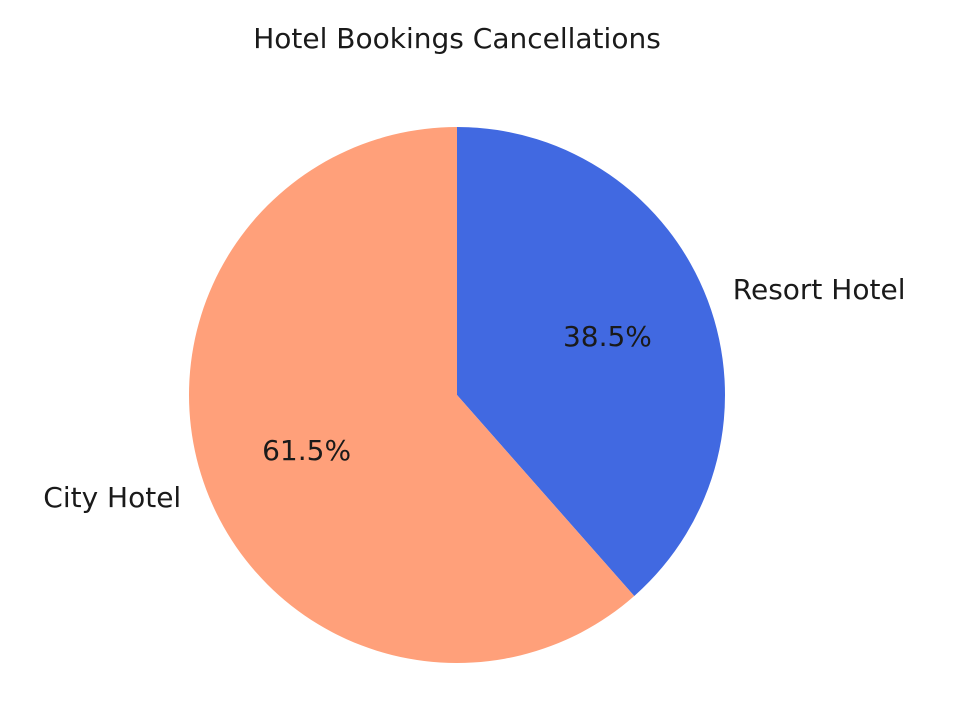 This screenshot has width=954, height=712. I want to click on slice-label-city-hotel: City Hotel, so click(112, 497).